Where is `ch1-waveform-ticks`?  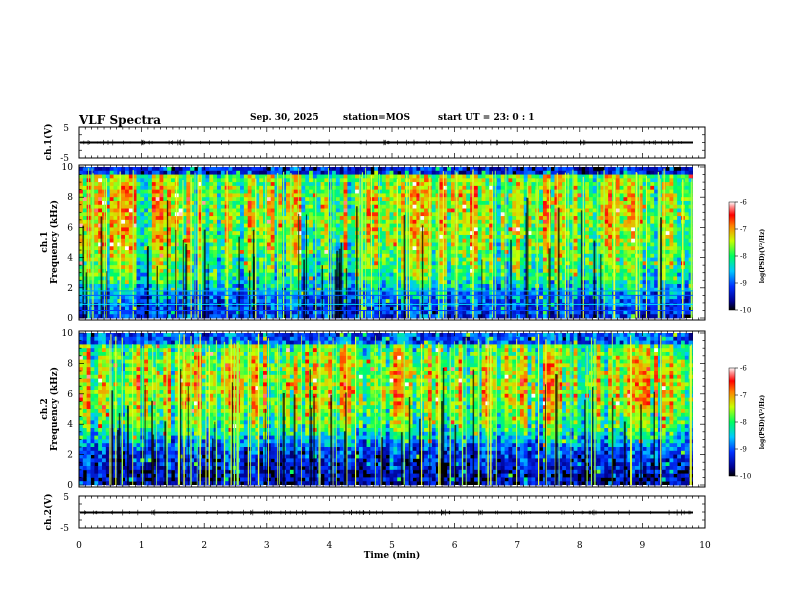
ch1-waveform-ticks is located at coordinates (392, 142).